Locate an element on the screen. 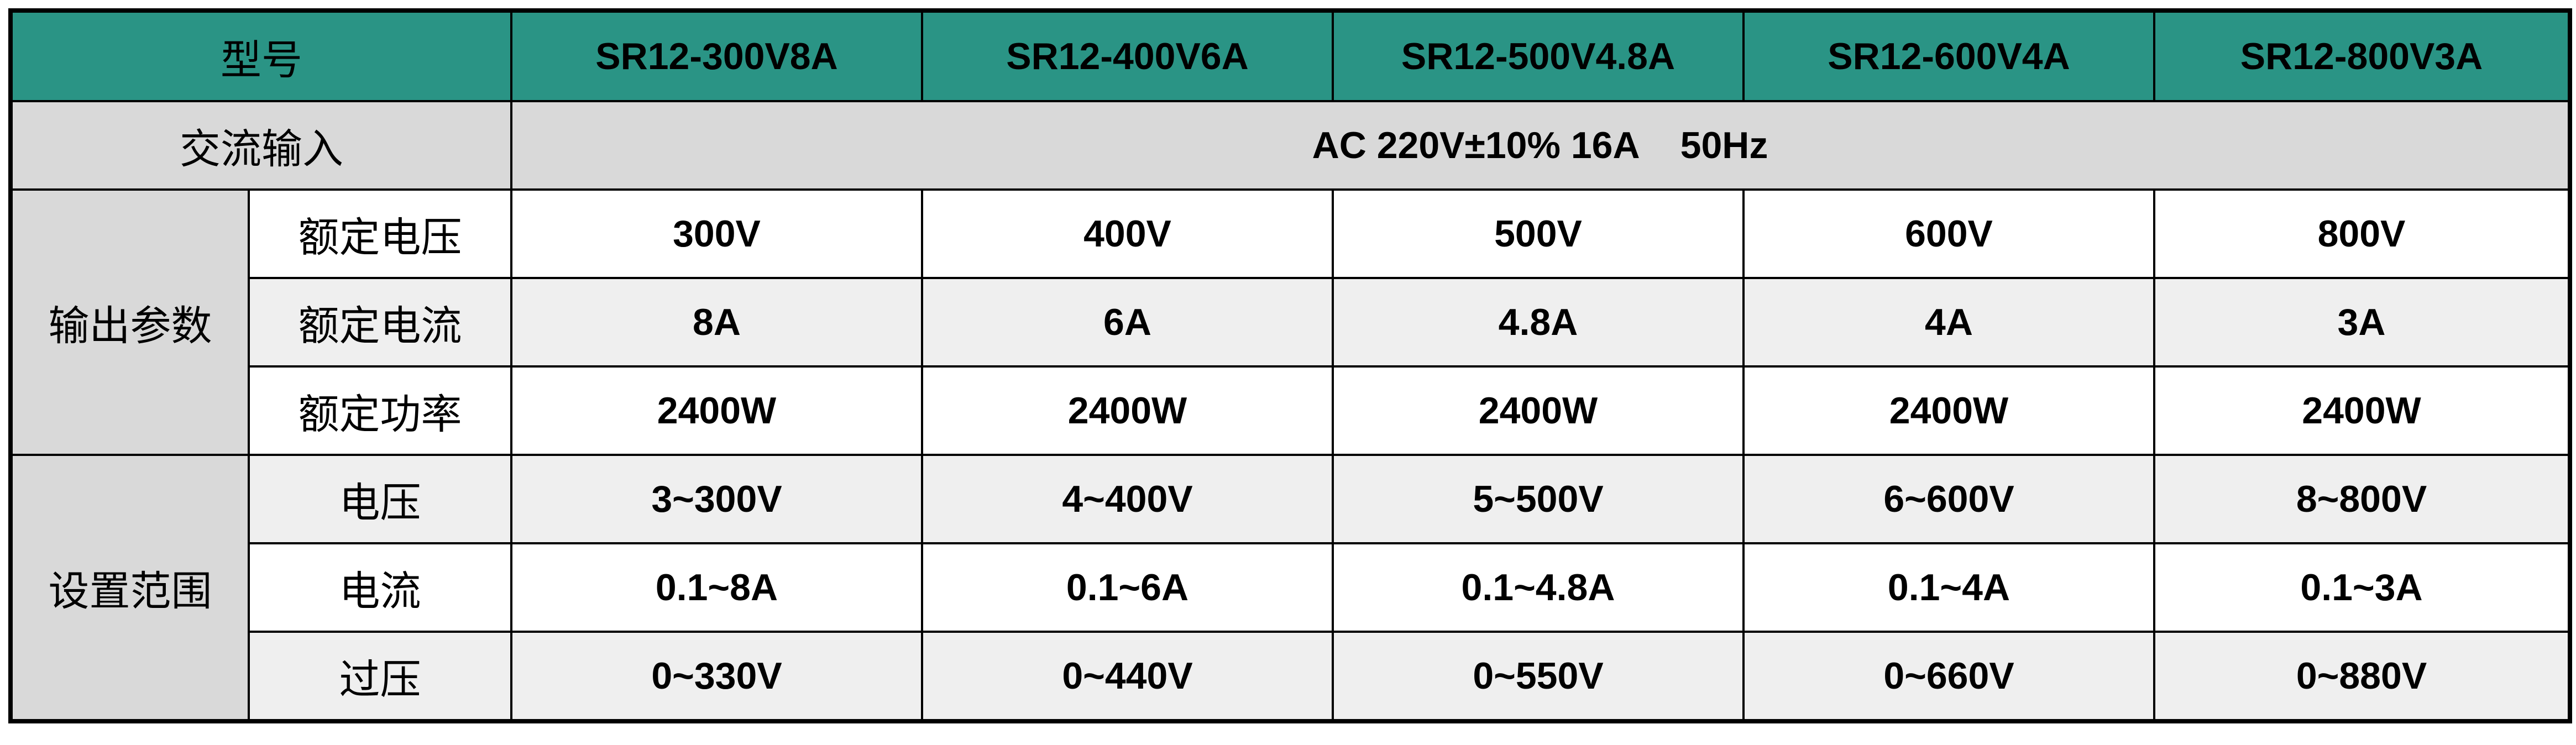 The image size is (2576, 745). spec-value: 0~880V is located at coordinates (2362, 676).